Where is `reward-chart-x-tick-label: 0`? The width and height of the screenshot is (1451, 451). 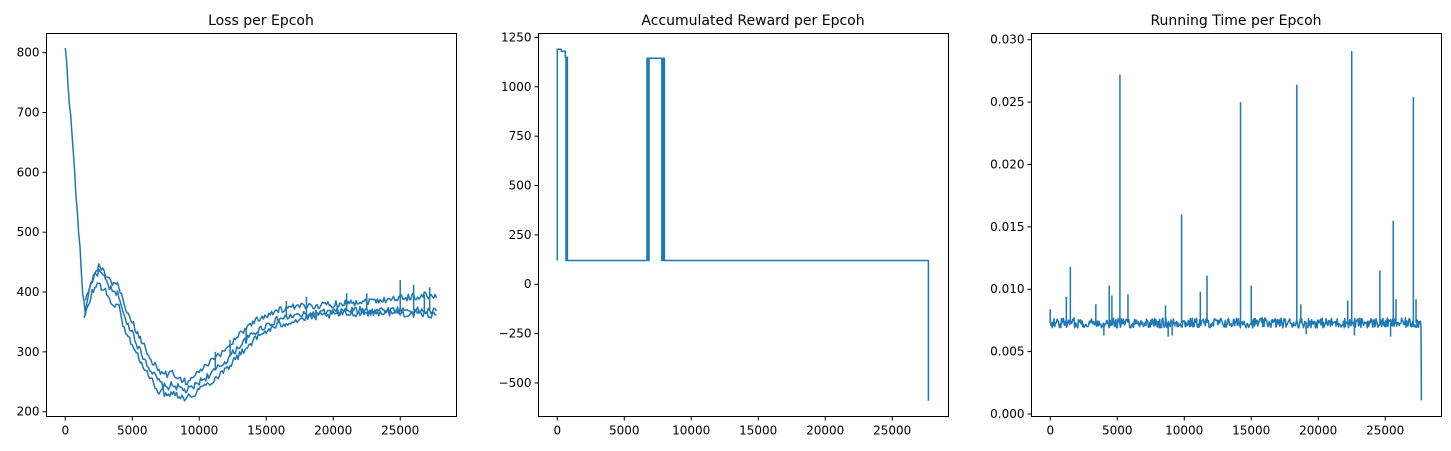
reward-chart-x-tick-label: 0 is located at coordinates (557, 431).